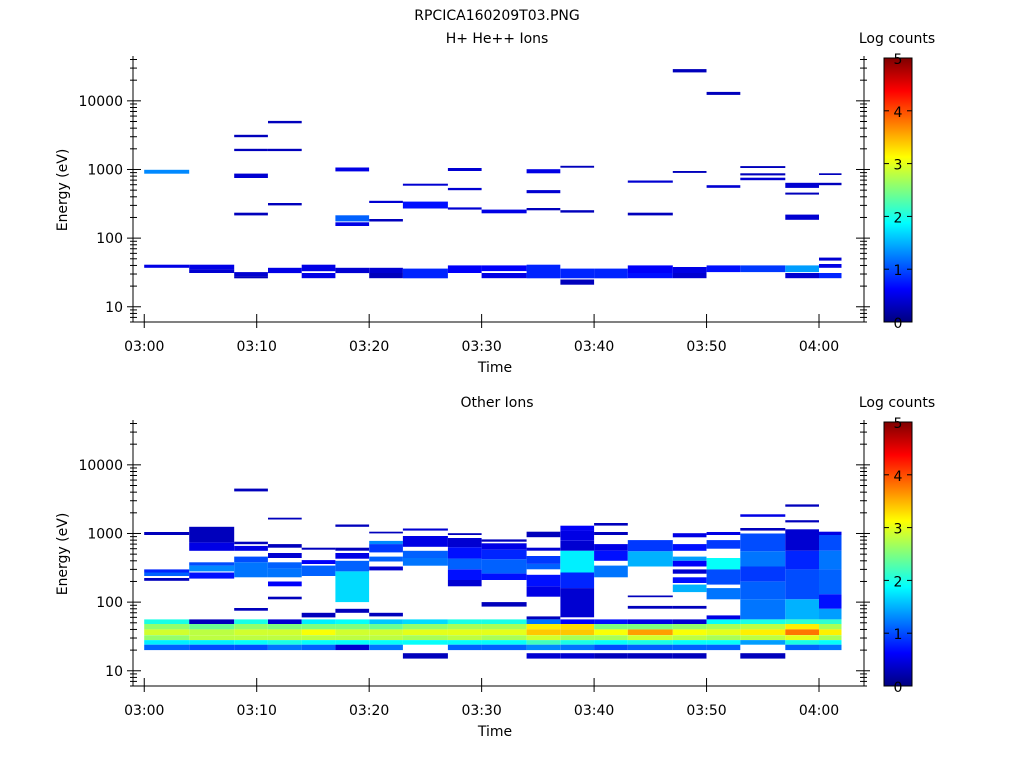 The height and width of the screenshot is (768, 1024). I want to click on y-axis-label: Energy (eV), so click(63, 190).